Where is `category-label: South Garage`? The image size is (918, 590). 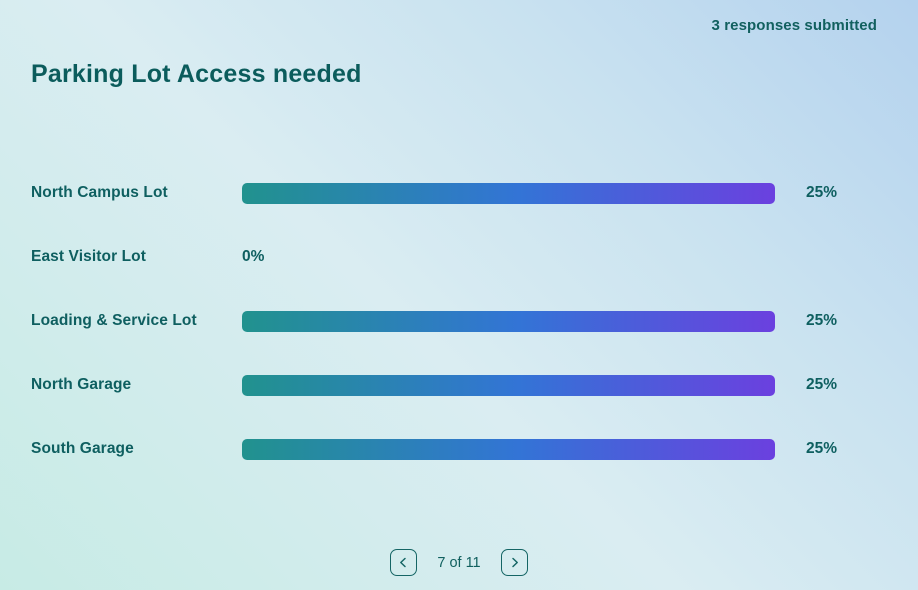 category-label: South Garage is located at coordinates (82, 448).